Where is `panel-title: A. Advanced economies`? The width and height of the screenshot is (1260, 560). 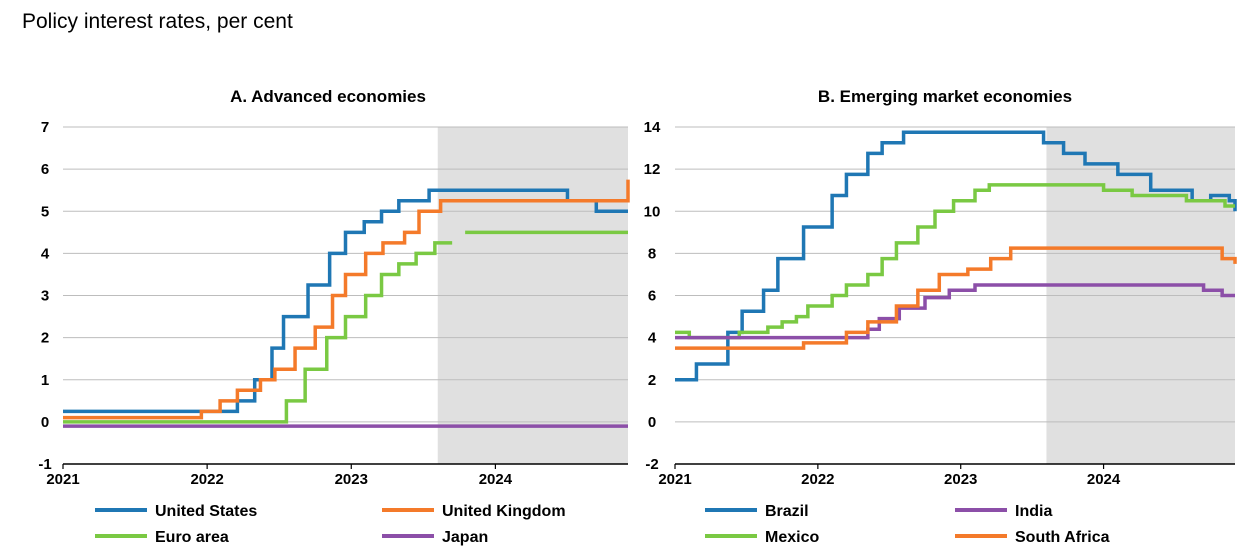 panel-title: A. Advanced economies is located at coordinates (328, 96).